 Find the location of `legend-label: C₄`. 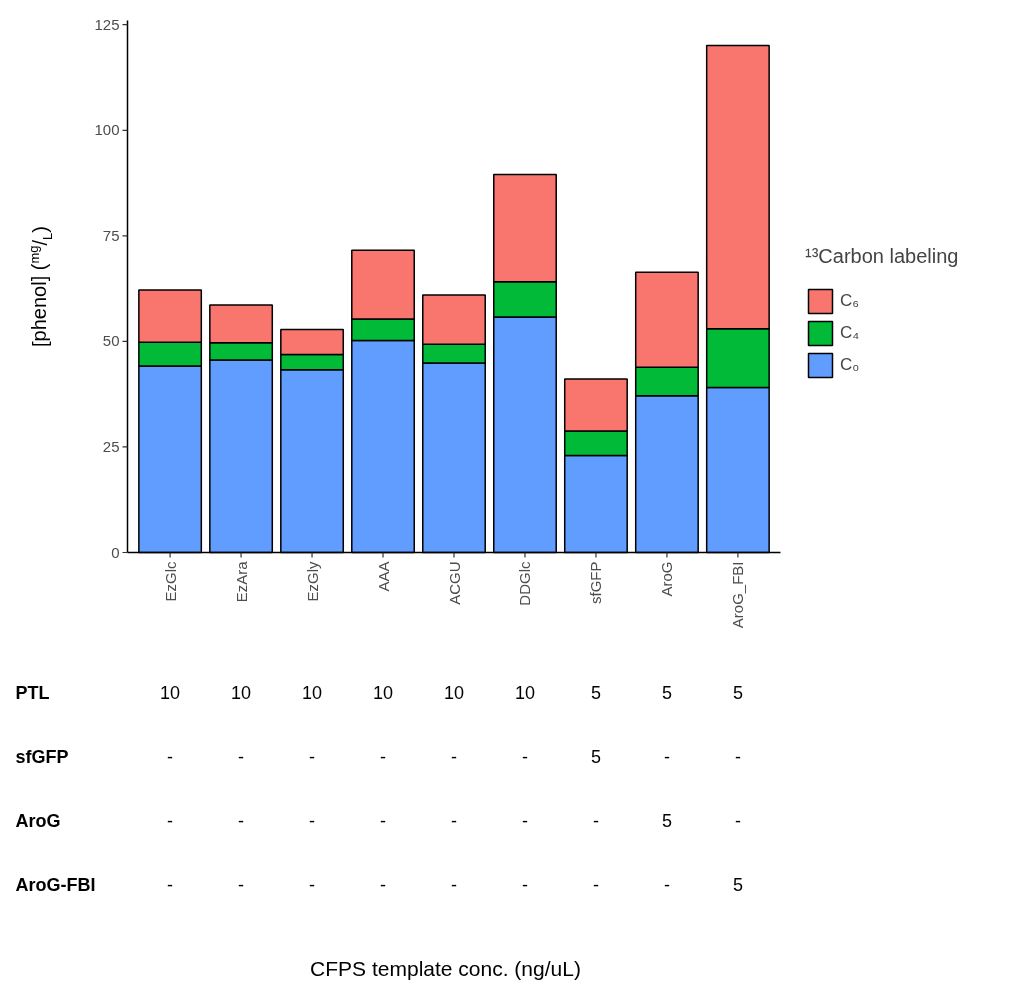

legend-label: C₄ is located at coordinates (850, 333).